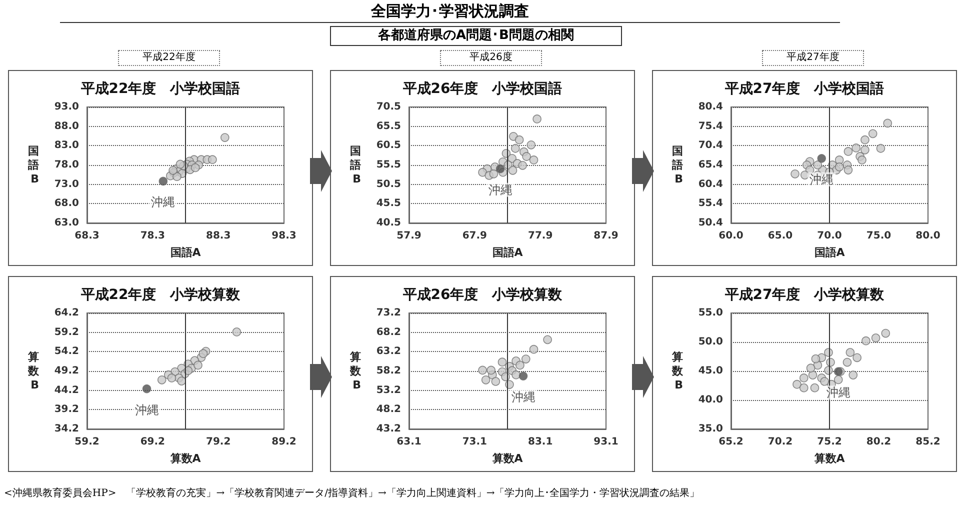 The height and width of the screenshot is (516, 971). I want to click on y-tick-label: 55.4, so click(711, 204).